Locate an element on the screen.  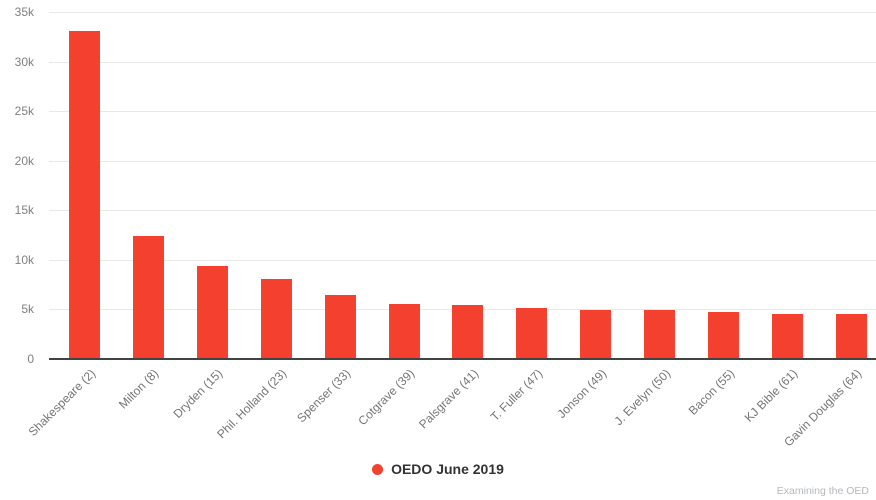
y-axis-tick-label: 5k is located at coordinates (27, 309).